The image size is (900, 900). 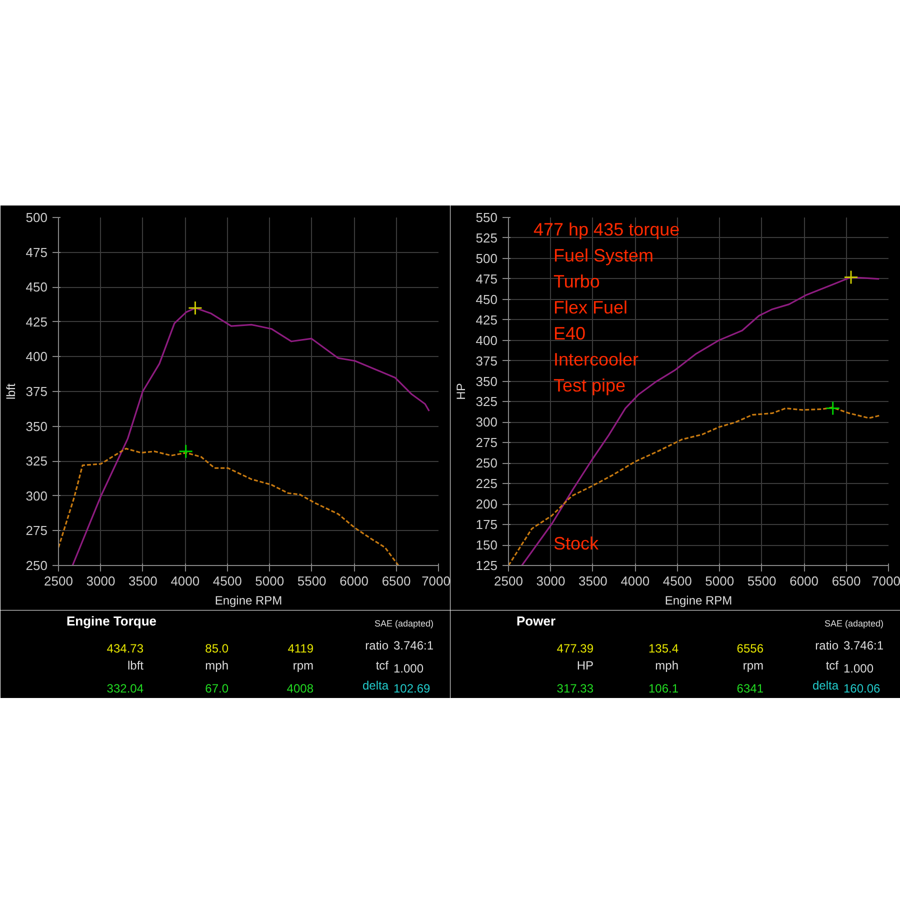 I want to click on text: 102.69, so click(x=412, y=689).